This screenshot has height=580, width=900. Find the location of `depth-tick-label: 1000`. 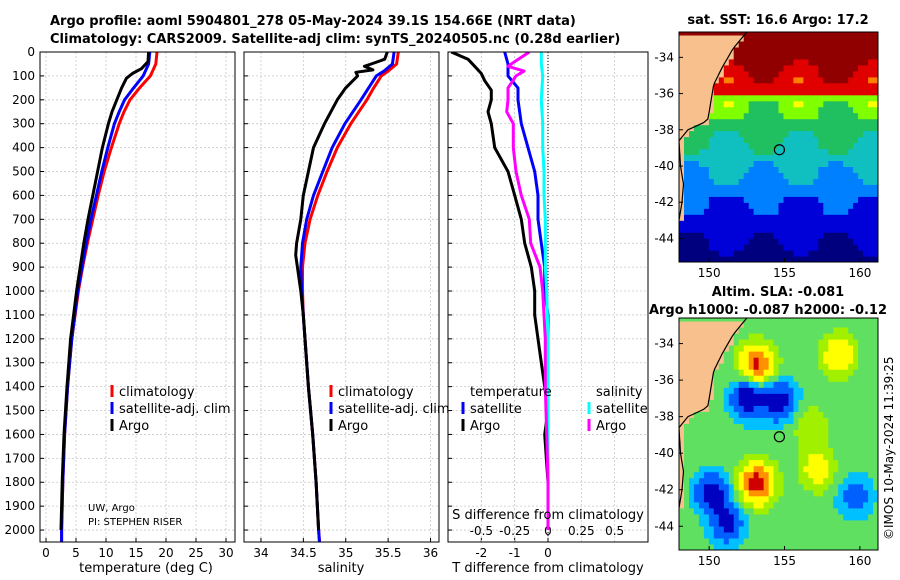

depth-tick-label: 1000 is located at coordinates (19, 291).